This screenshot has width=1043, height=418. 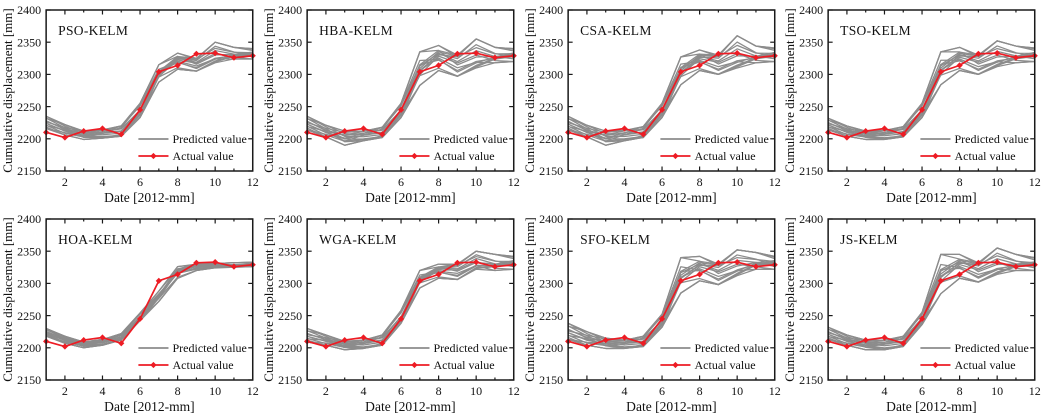 I want to click on predicted-ensemble, so click(x=410, y=92).